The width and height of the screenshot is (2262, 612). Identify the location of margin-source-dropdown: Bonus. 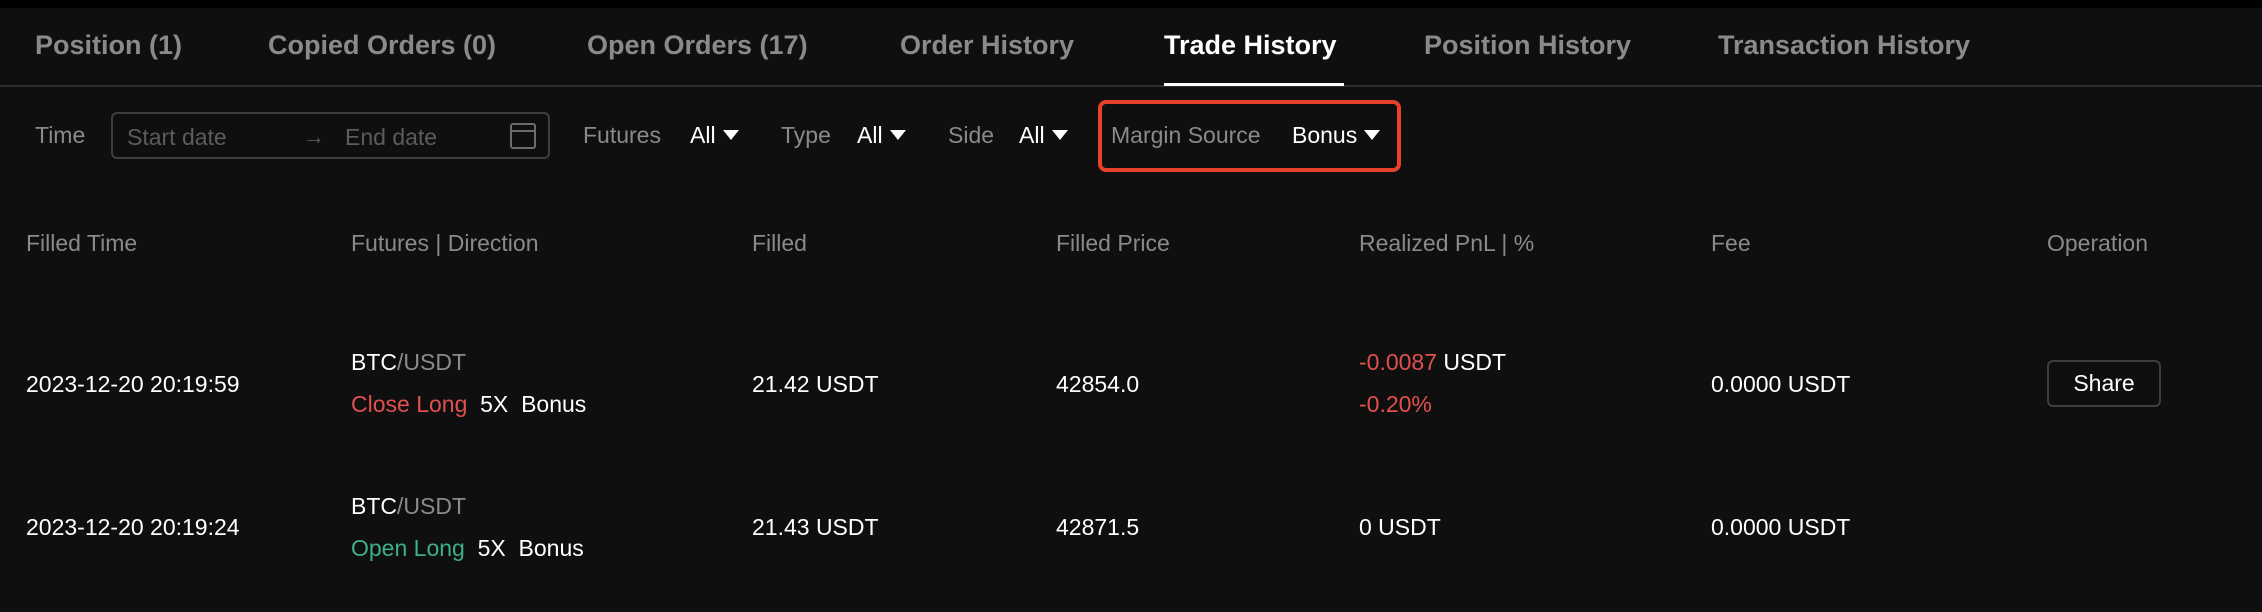
(1336, 135).